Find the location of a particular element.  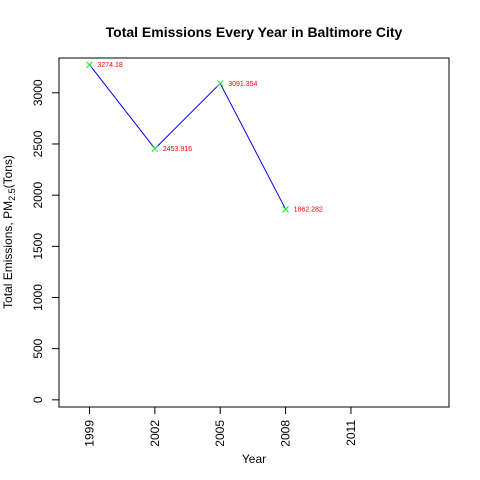

data-label-group: 3274.18 2453.916 3091.354 1862.282 is located at coordinates (210, 138).